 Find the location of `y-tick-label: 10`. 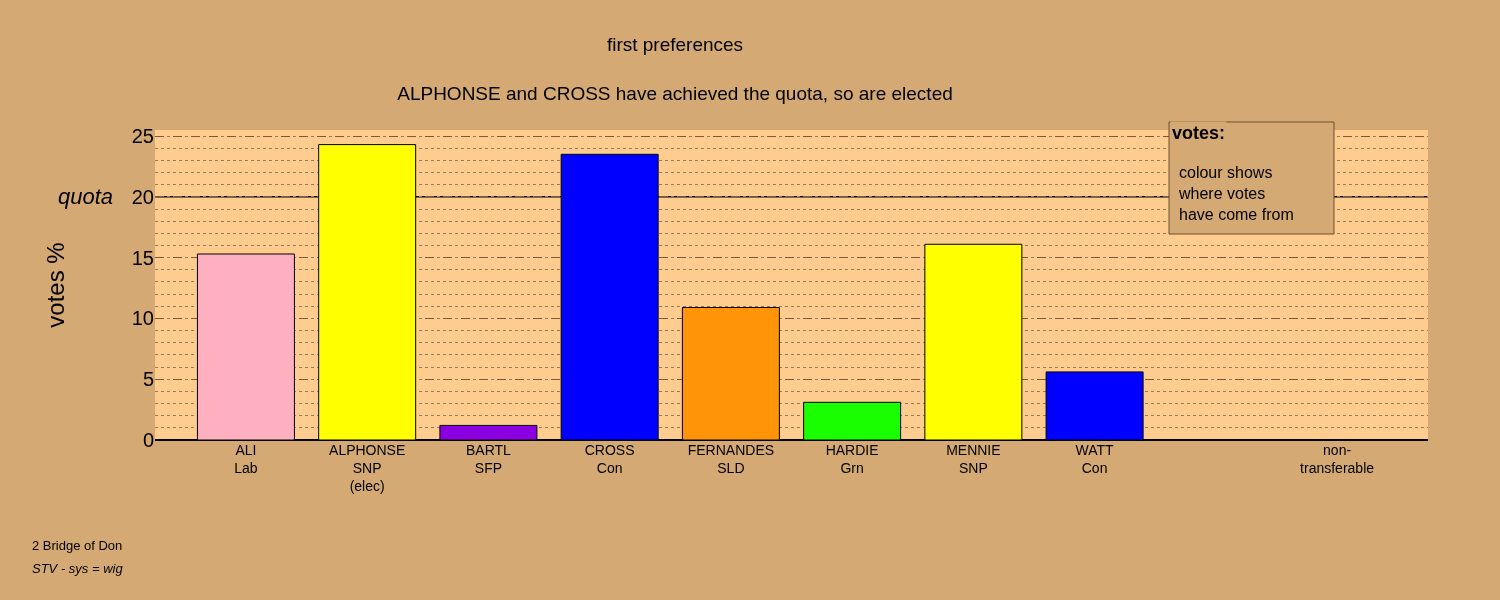

y-tick-label: 10 is located at coordinates (142, 318).